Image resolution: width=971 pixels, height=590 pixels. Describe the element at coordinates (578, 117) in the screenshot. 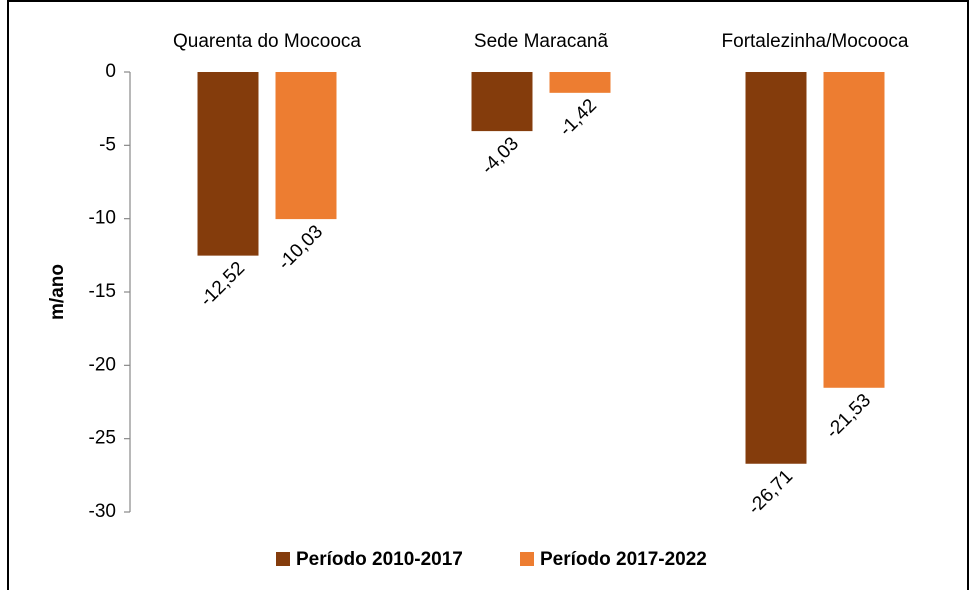

I see `value-label: -1,42` at that location.